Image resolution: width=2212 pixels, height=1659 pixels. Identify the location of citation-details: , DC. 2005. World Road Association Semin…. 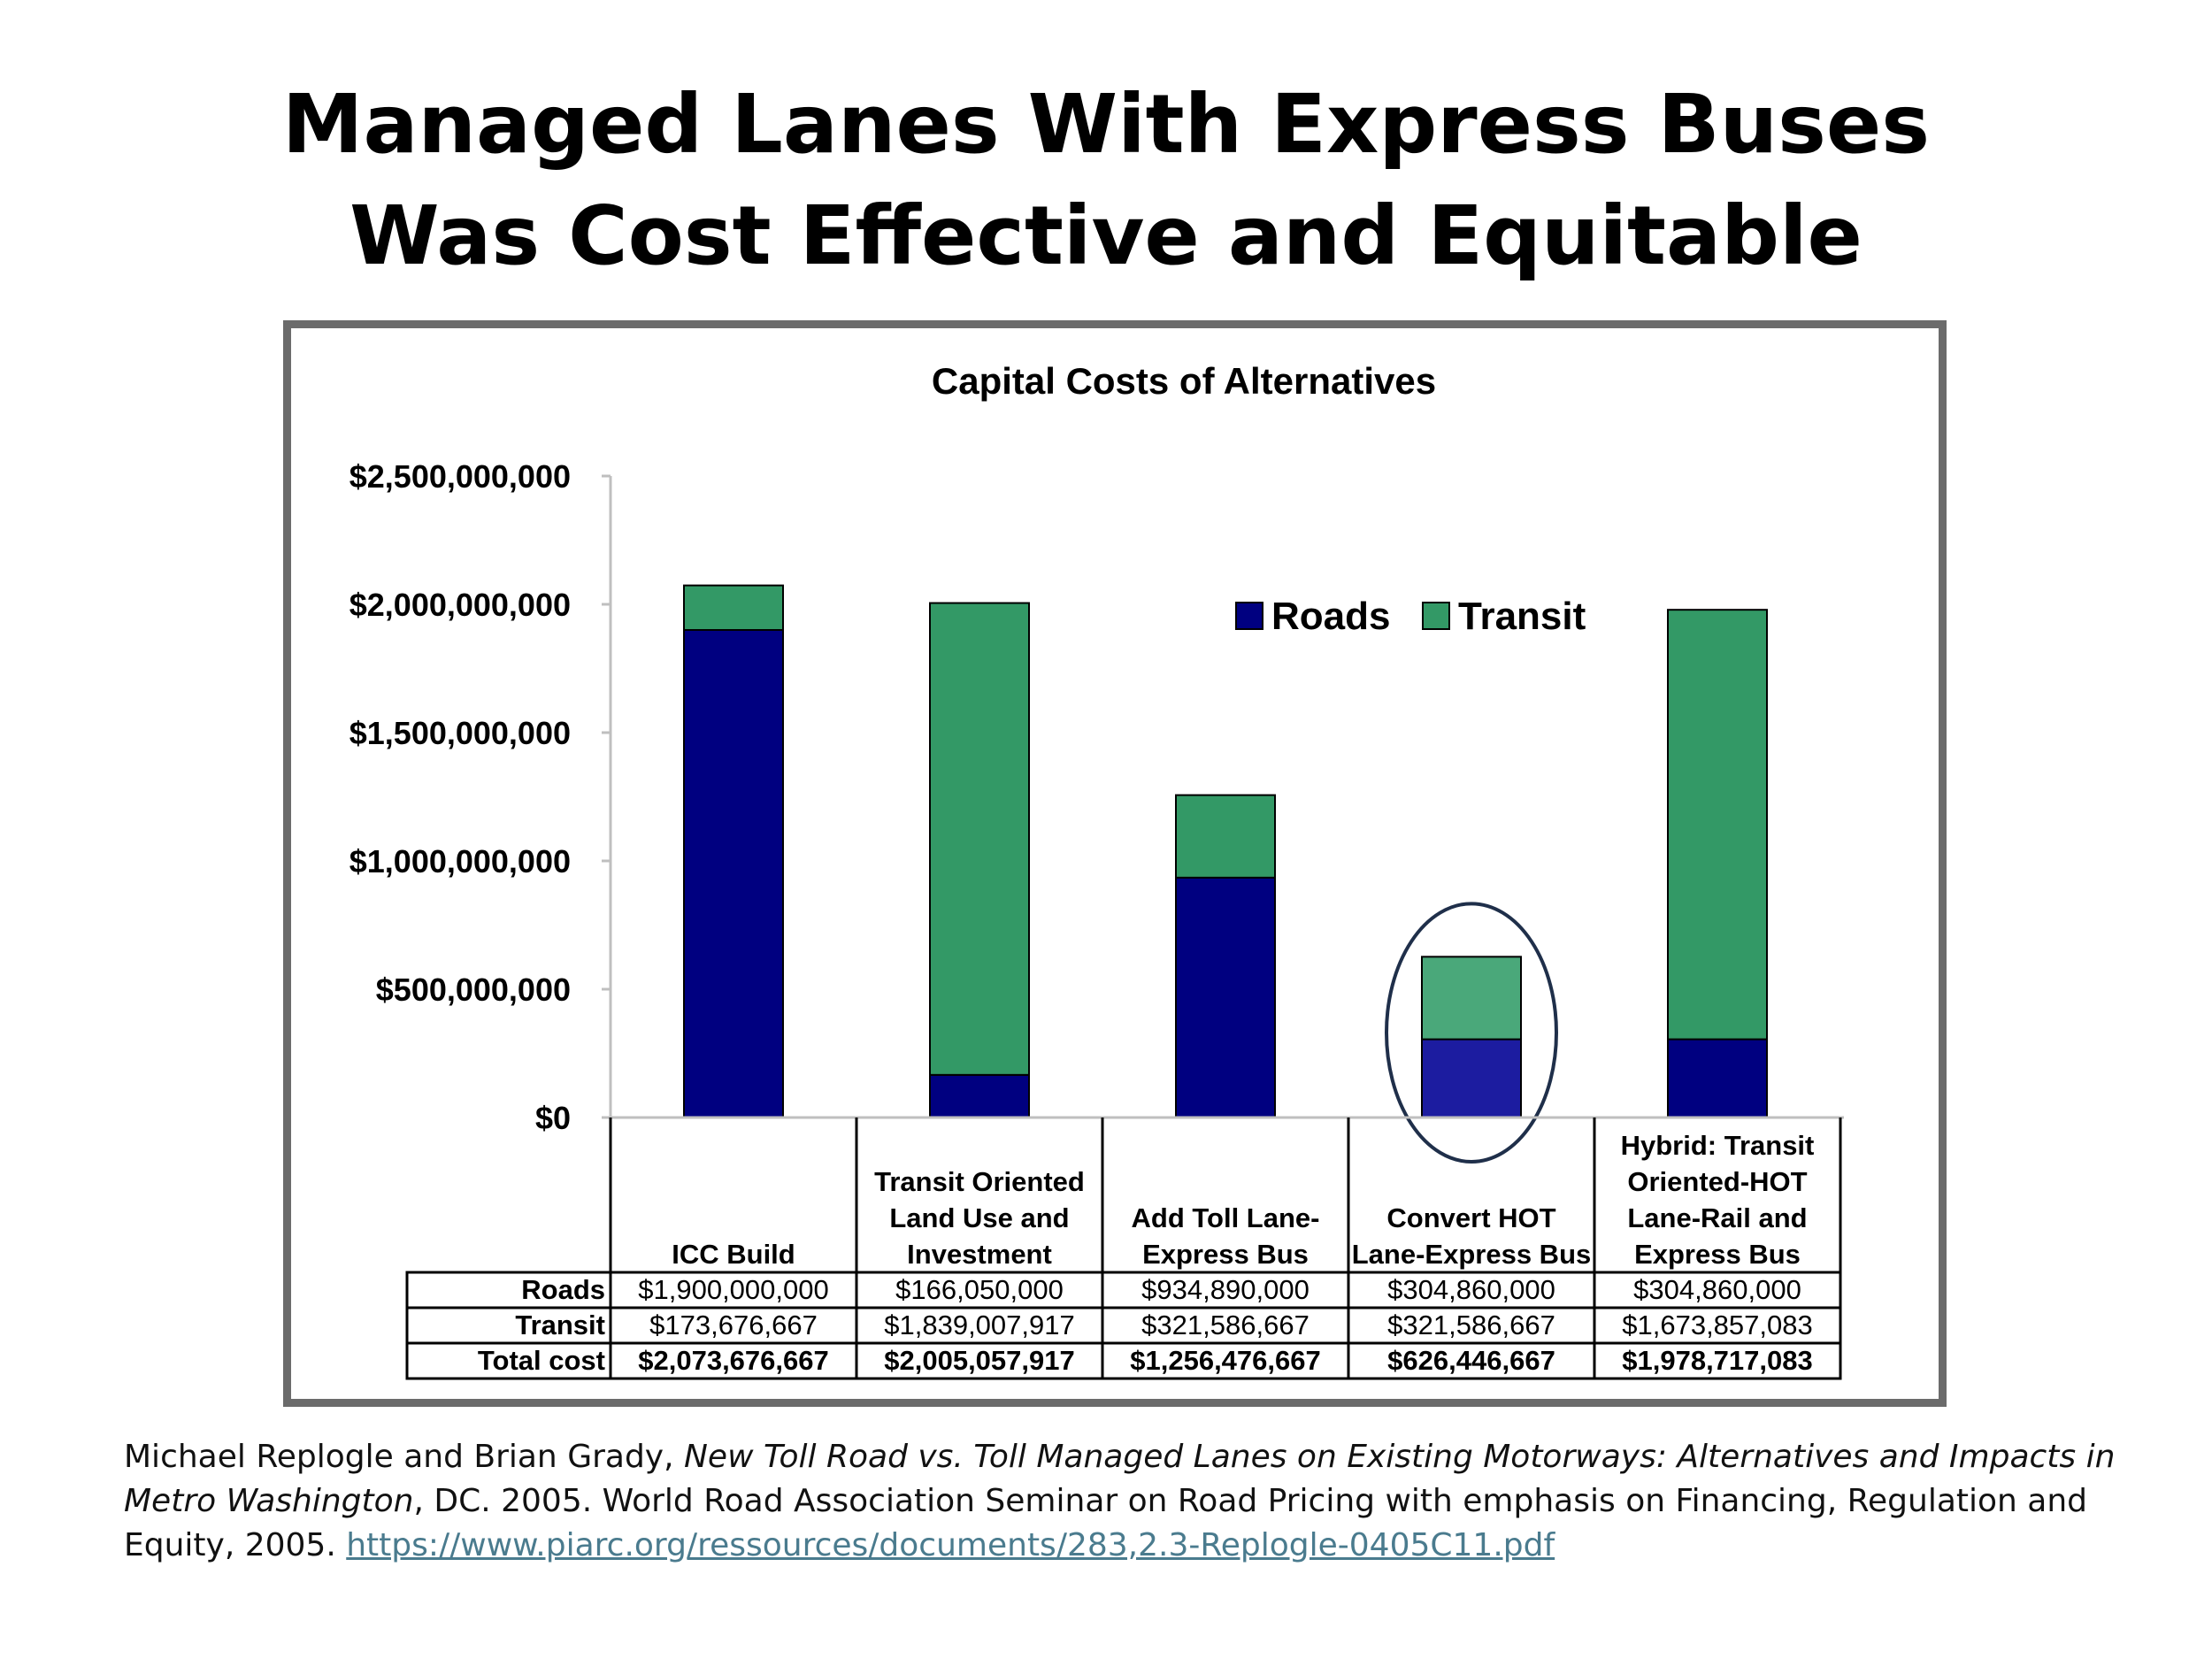
(1106, 1523).